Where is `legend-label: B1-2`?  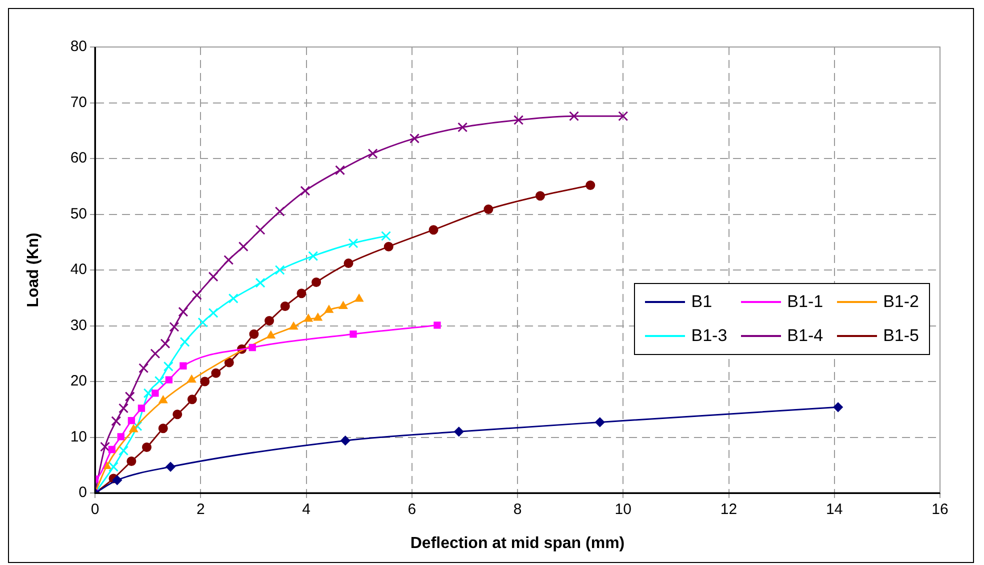 legend-label: B1-2 is located at coordinates (901, 302).